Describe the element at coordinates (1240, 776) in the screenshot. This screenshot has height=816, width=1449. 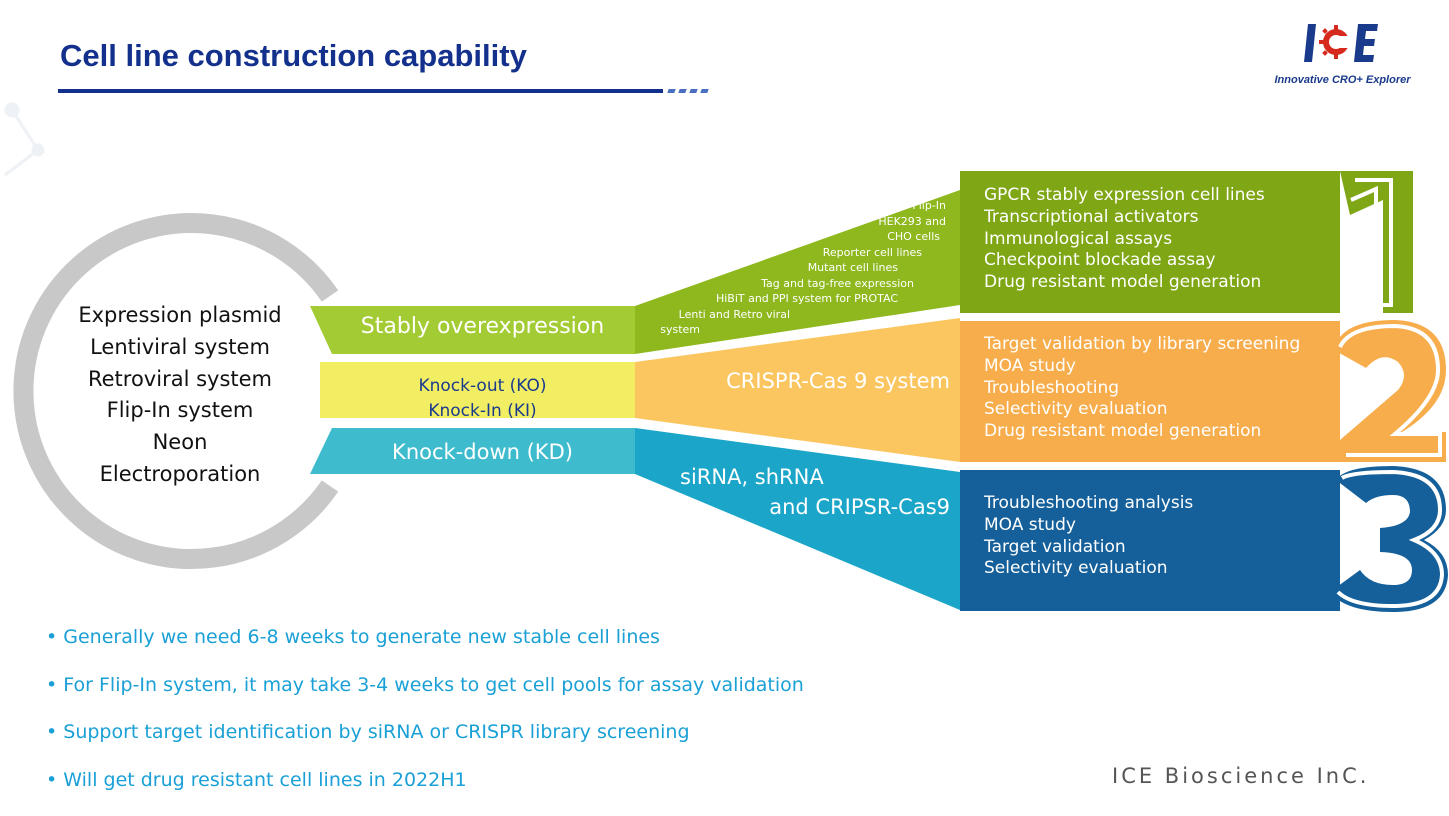
I see `company-footer: ICE Bioscience InC.` at that location.